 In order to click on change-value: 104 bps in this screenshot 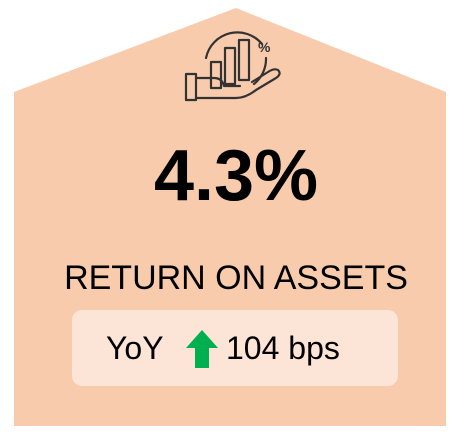, I will do `click(283, 348)`.